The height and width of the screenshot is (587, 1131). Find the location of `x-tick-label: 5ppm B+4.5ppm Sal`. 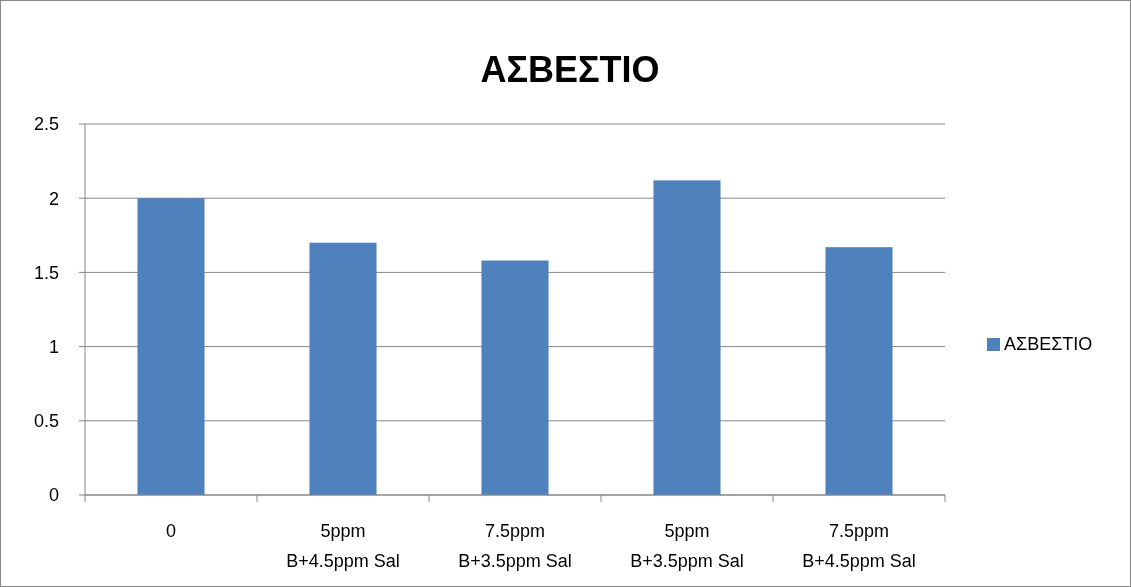

x-tick-label: 5ppm B+4.5ppm Sal is located at coordinates (343, 546).